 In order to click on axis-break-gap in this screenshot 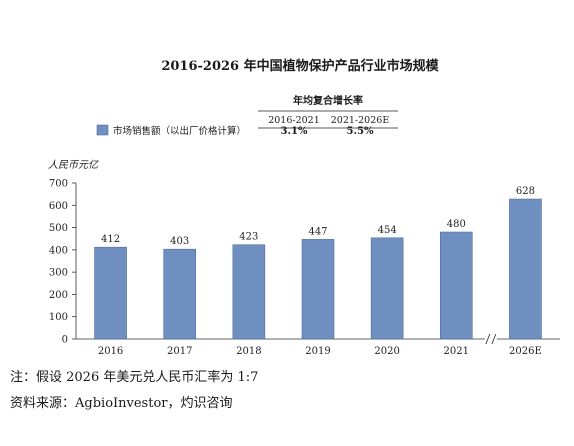, I will do `click(490, 339)`.